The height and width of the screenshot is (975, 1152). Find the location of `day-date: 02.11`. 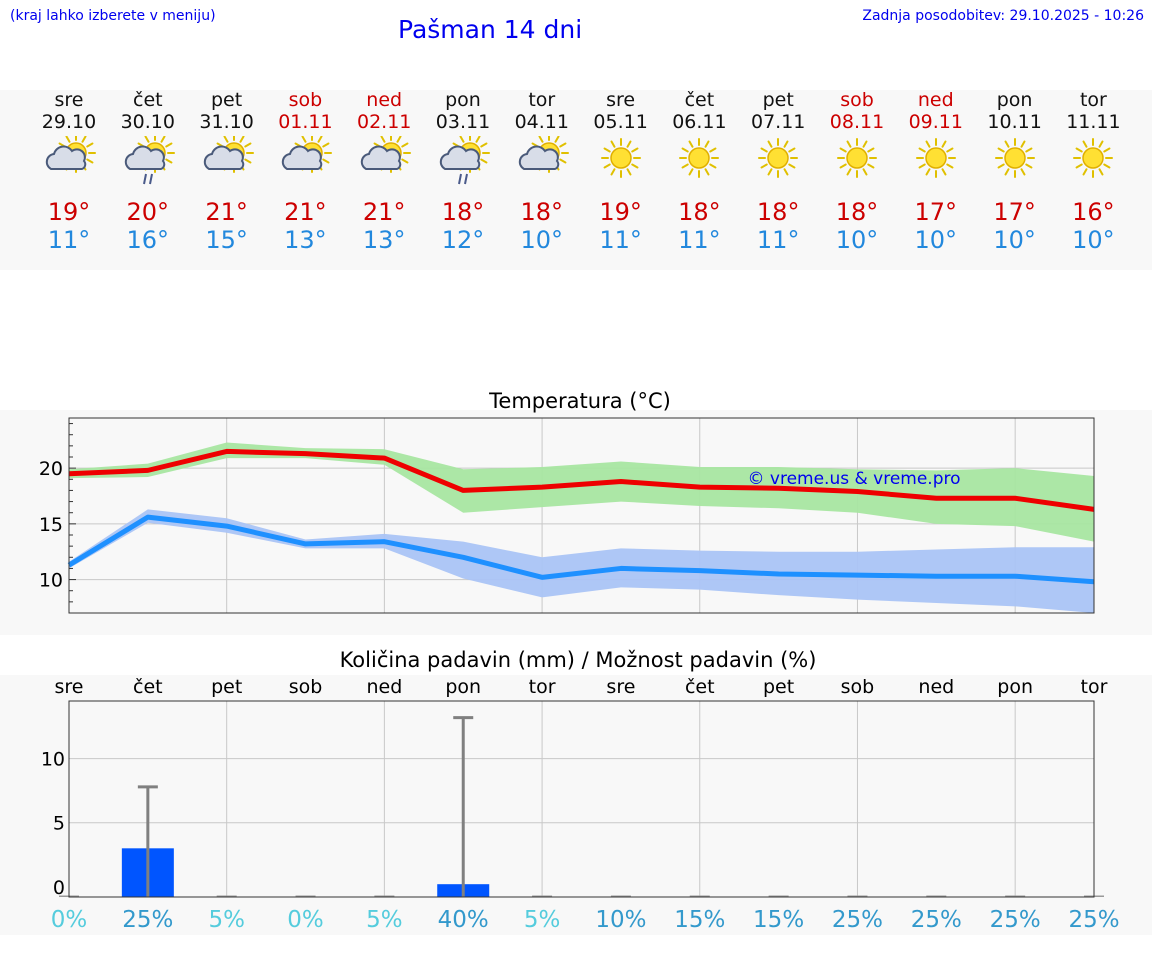

day-date: 02.11 is located at coordinates (384, 122).